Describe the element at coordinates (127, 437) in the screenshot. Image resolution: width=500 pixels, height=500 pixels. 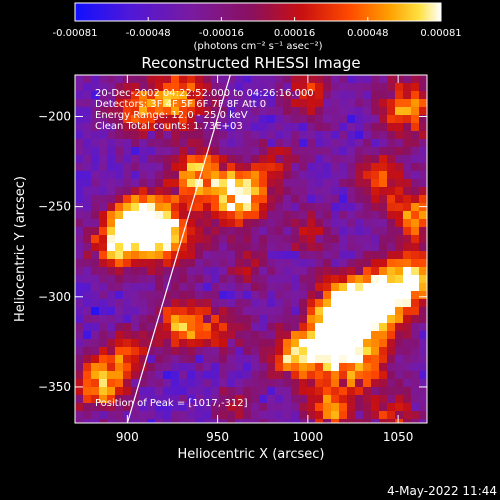
I see `x-tick-label: 900` at that location.